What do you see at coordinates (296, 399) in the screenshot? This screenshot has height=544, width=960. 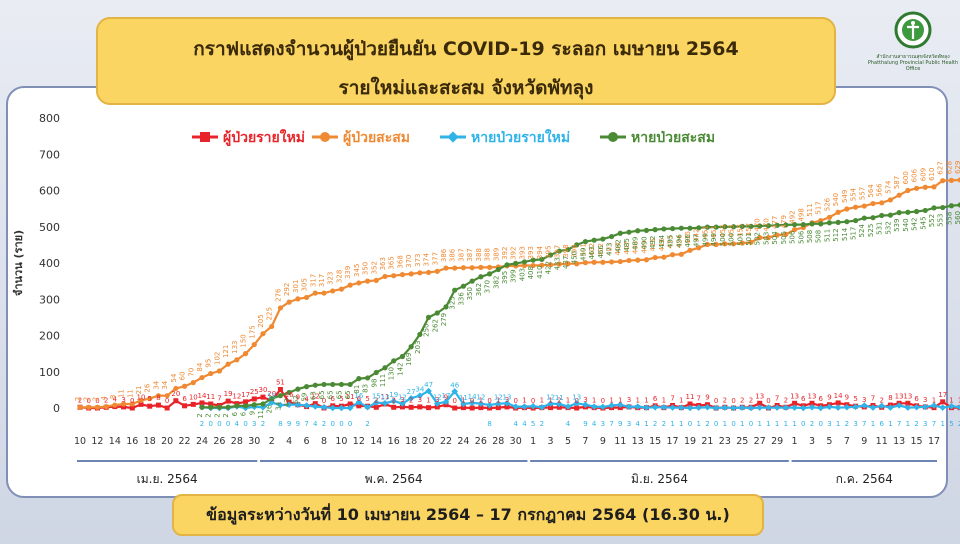 I see `data-label: 52` at bounding box center [296, 399].